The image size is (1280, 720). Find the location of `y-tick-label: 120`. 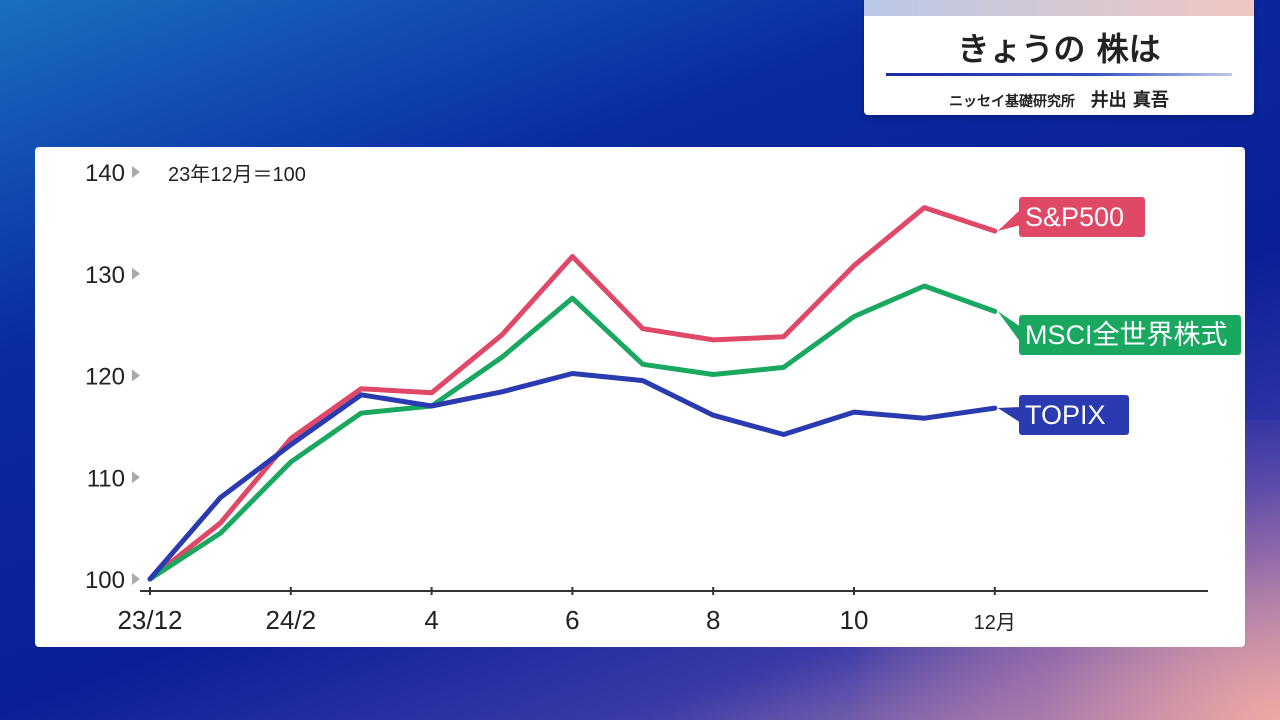

y-tick-label: 120 is located at coordinates (105, 377).